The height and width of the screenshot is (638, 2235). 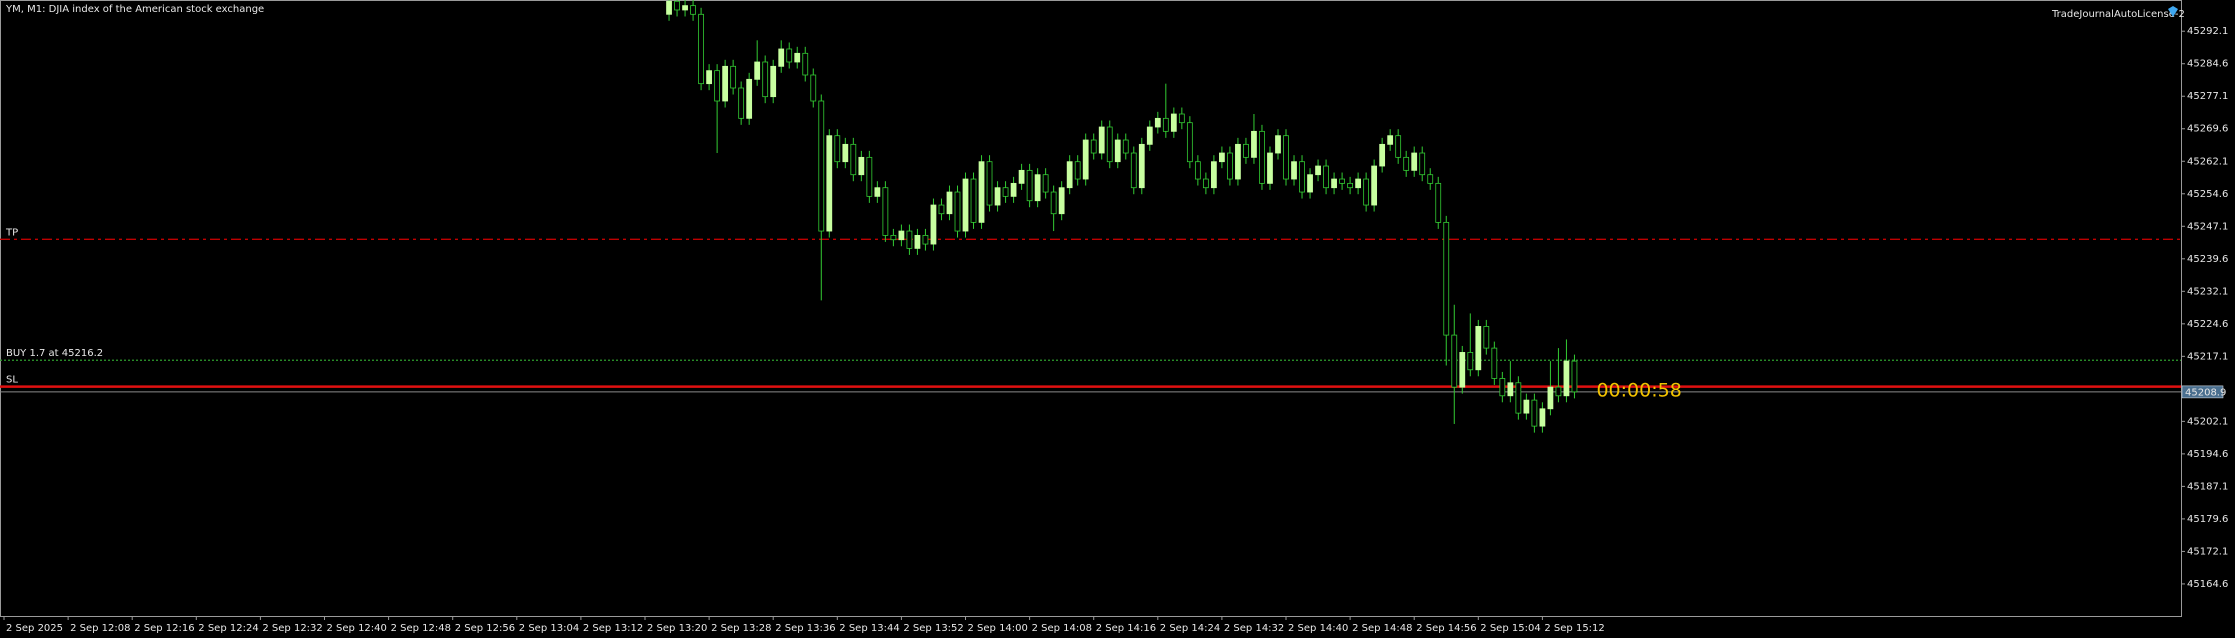 I want to click on x-tick-label: 2 Sep 13:04, so click(x=549, y=628).